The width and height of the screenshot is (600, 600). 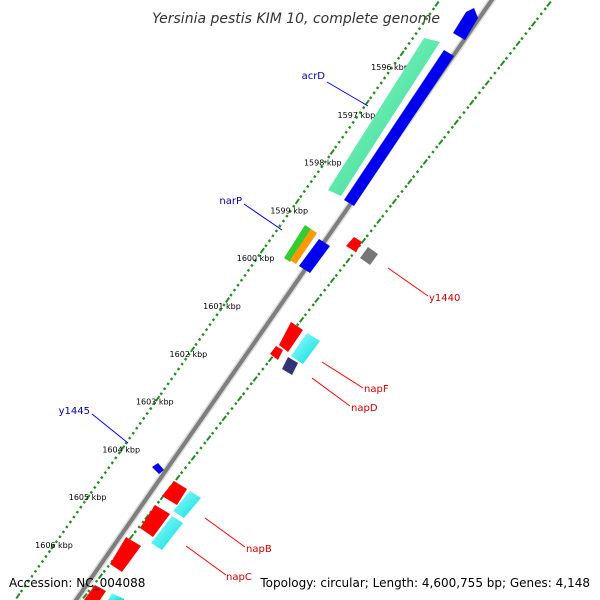 I want to click on acrD-gene, so click(x=384, y=117).